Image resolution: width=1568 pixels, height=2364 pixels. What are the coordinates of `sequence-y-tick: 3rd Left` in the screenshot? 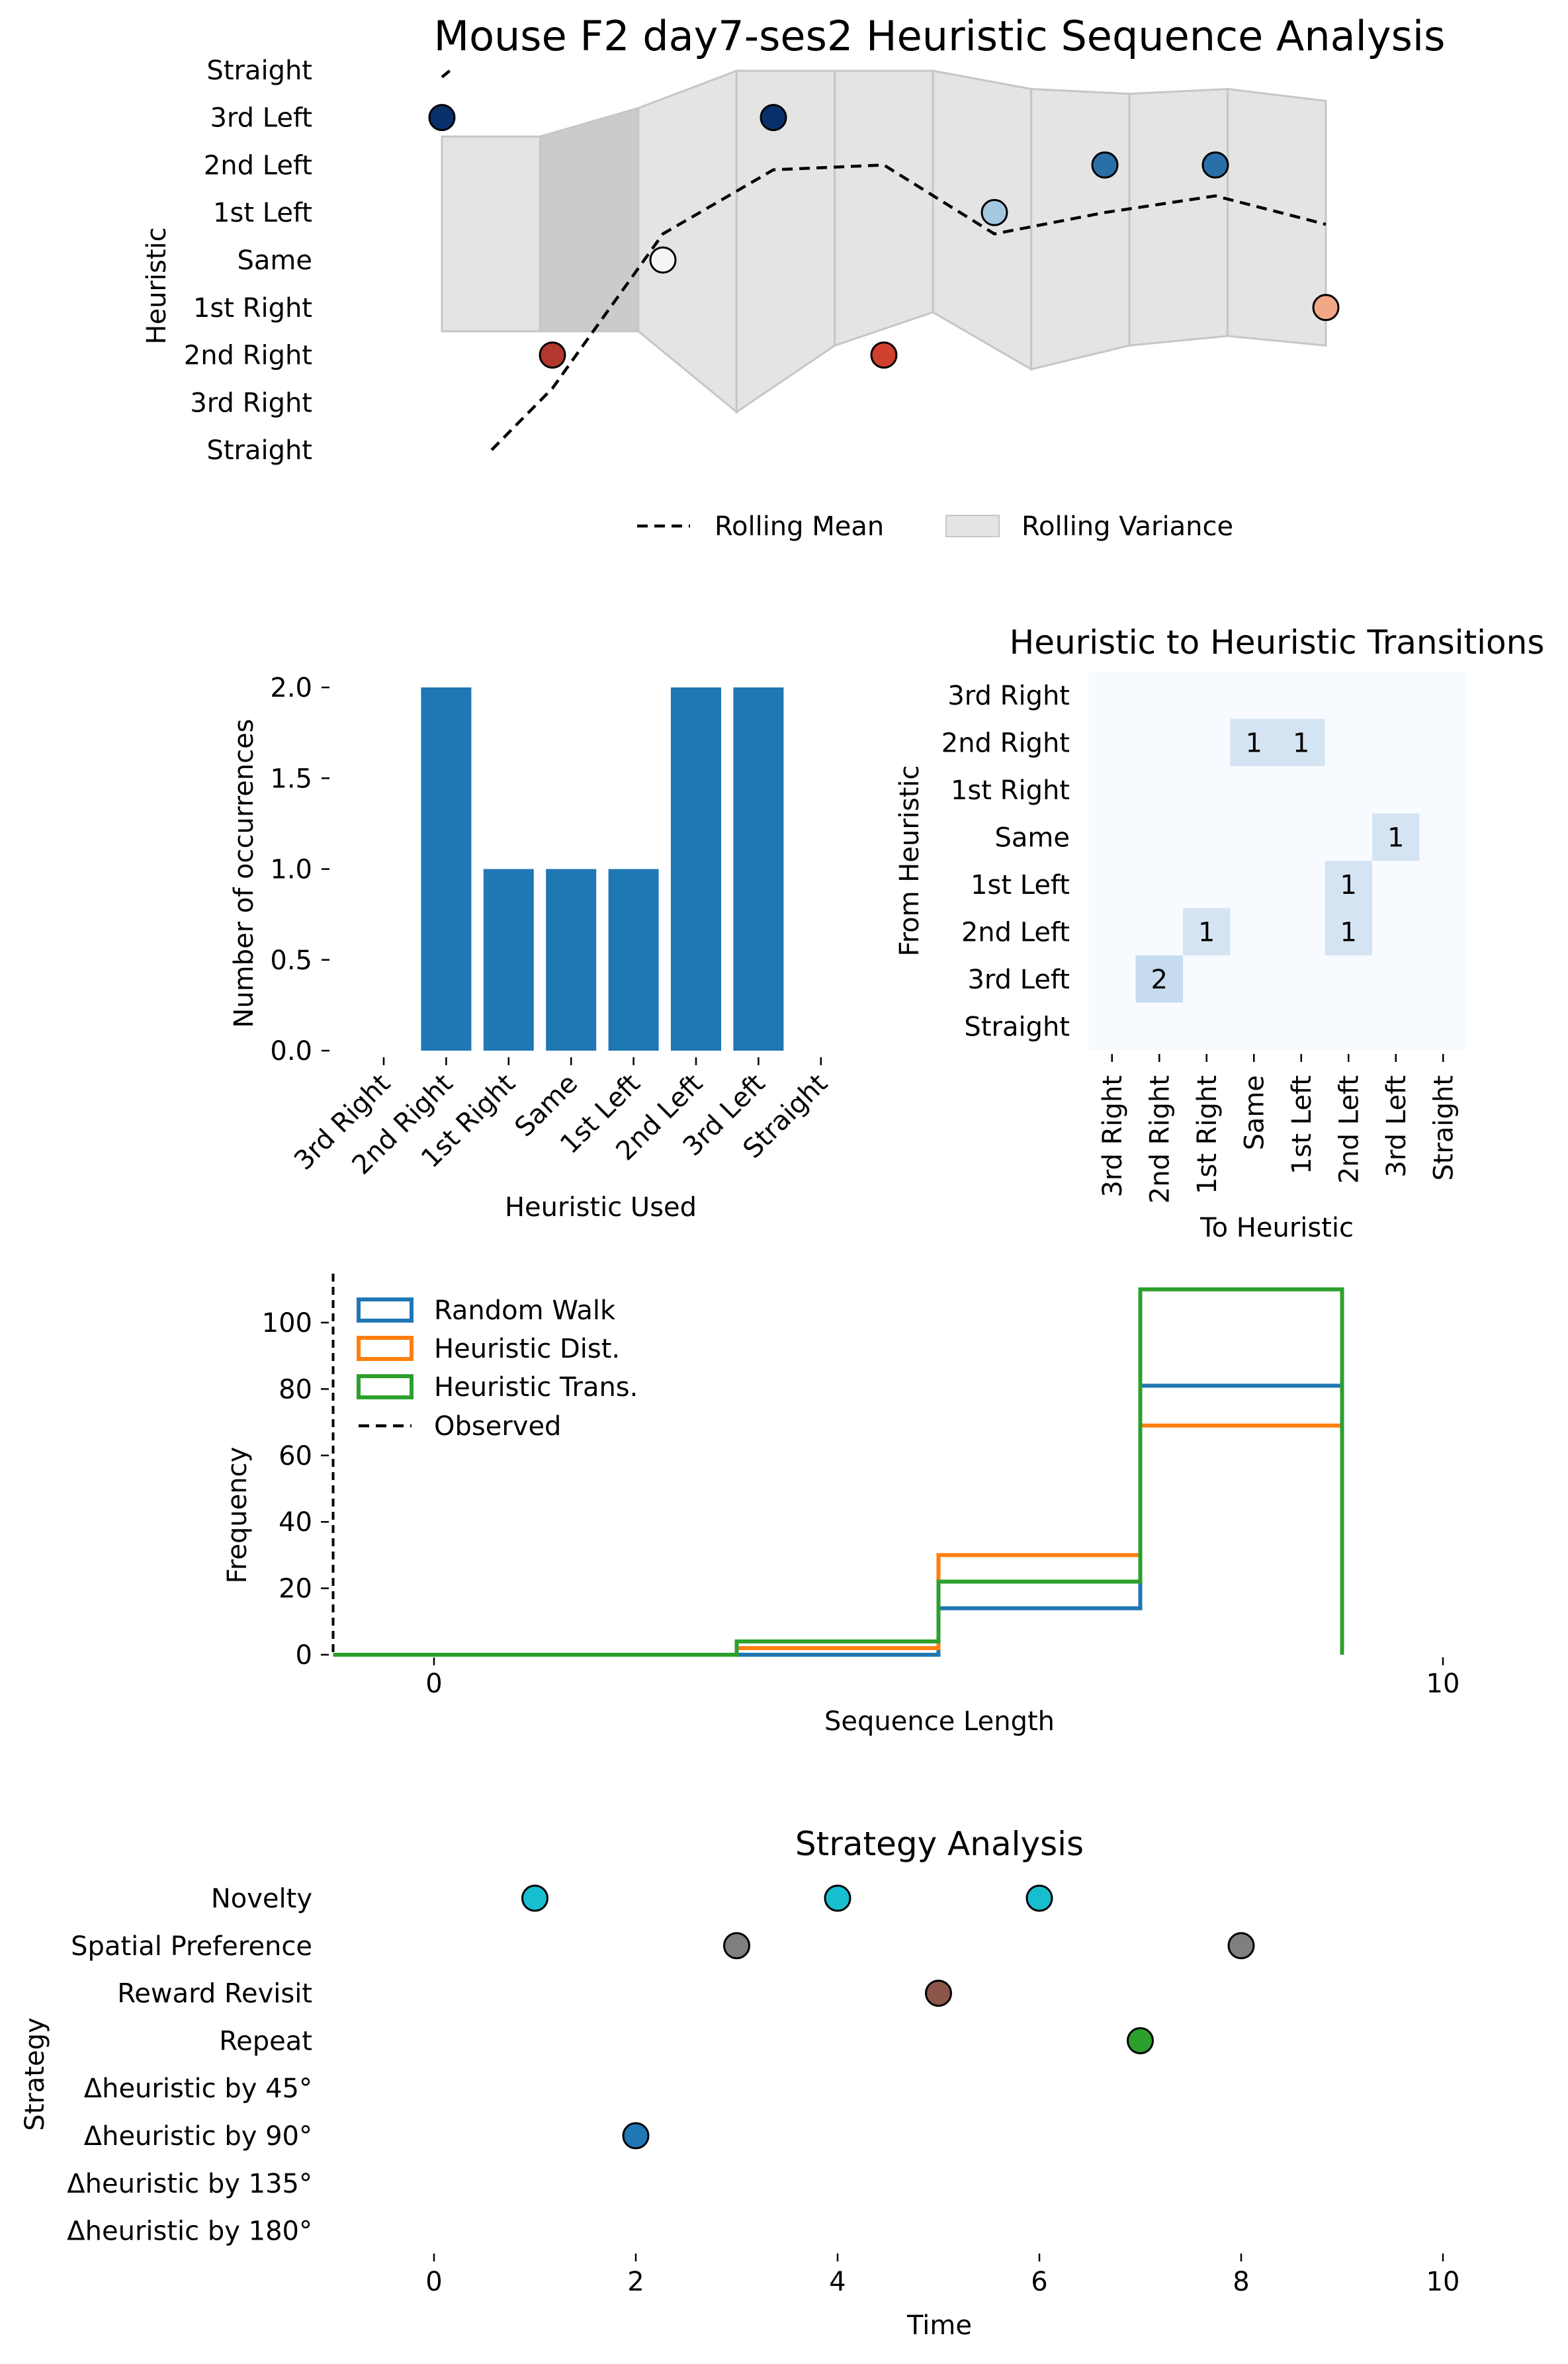 It's located at (261, 119).